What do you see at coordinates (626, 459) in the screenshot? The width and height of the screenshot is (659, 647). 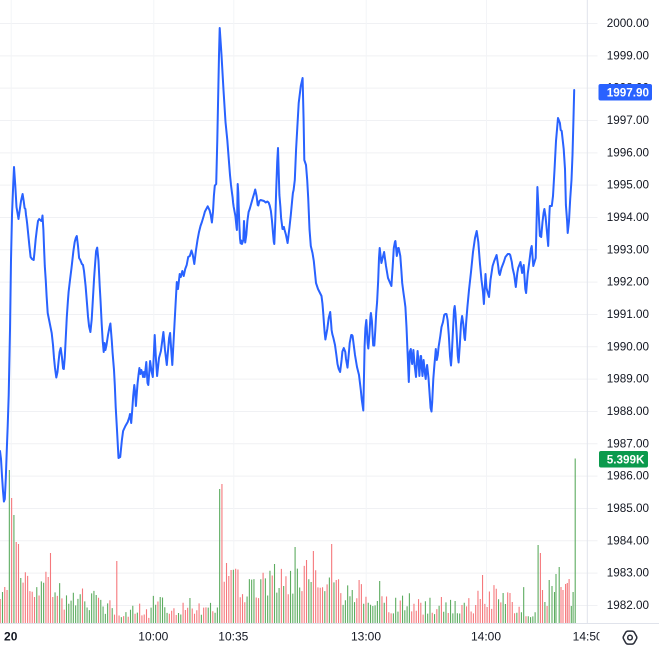 I see `svg-text: 5.399K` at bounding box center [626, 459].